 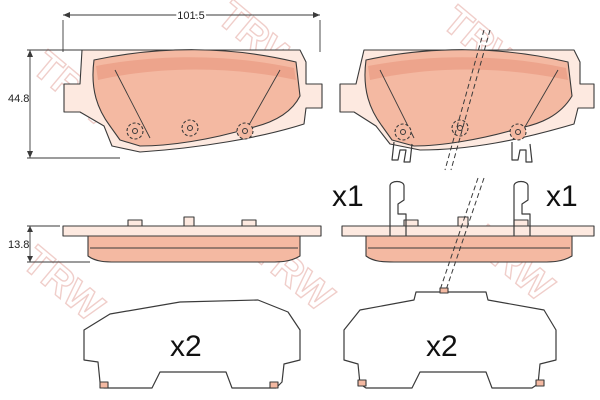 What do you see at coordinates (49, 244) in the screenshot?
I see `dimension-thickness: 13.8` at bounding box center [49, 244].